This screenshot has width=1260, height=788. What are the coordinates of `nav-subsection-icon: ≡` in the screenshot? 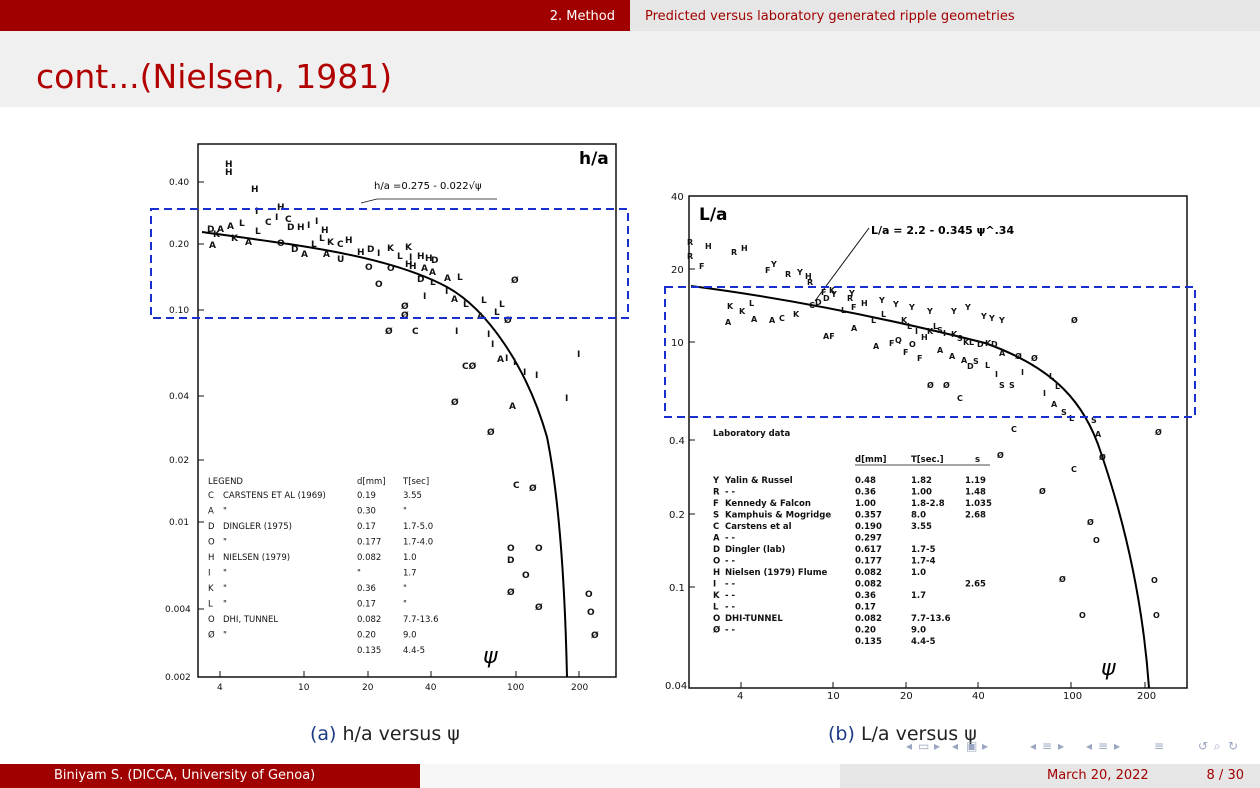 It's located at (1047, 746).